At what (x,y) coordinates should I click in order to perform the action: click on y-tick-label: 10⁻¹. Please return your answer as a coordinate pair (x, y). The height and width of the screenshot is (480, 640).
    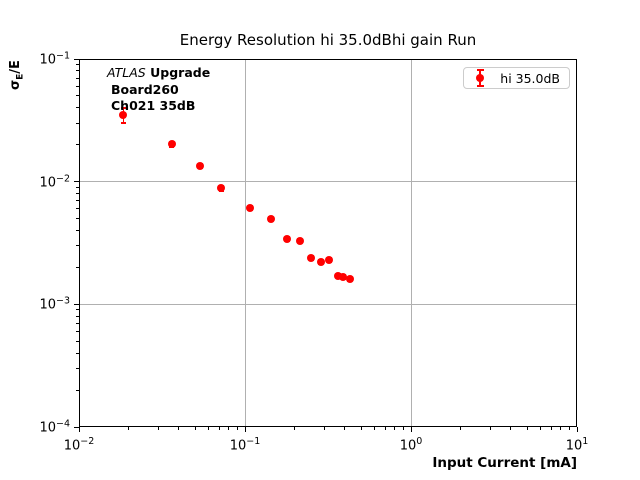
    Looking at the image, I should click on (54, 59).